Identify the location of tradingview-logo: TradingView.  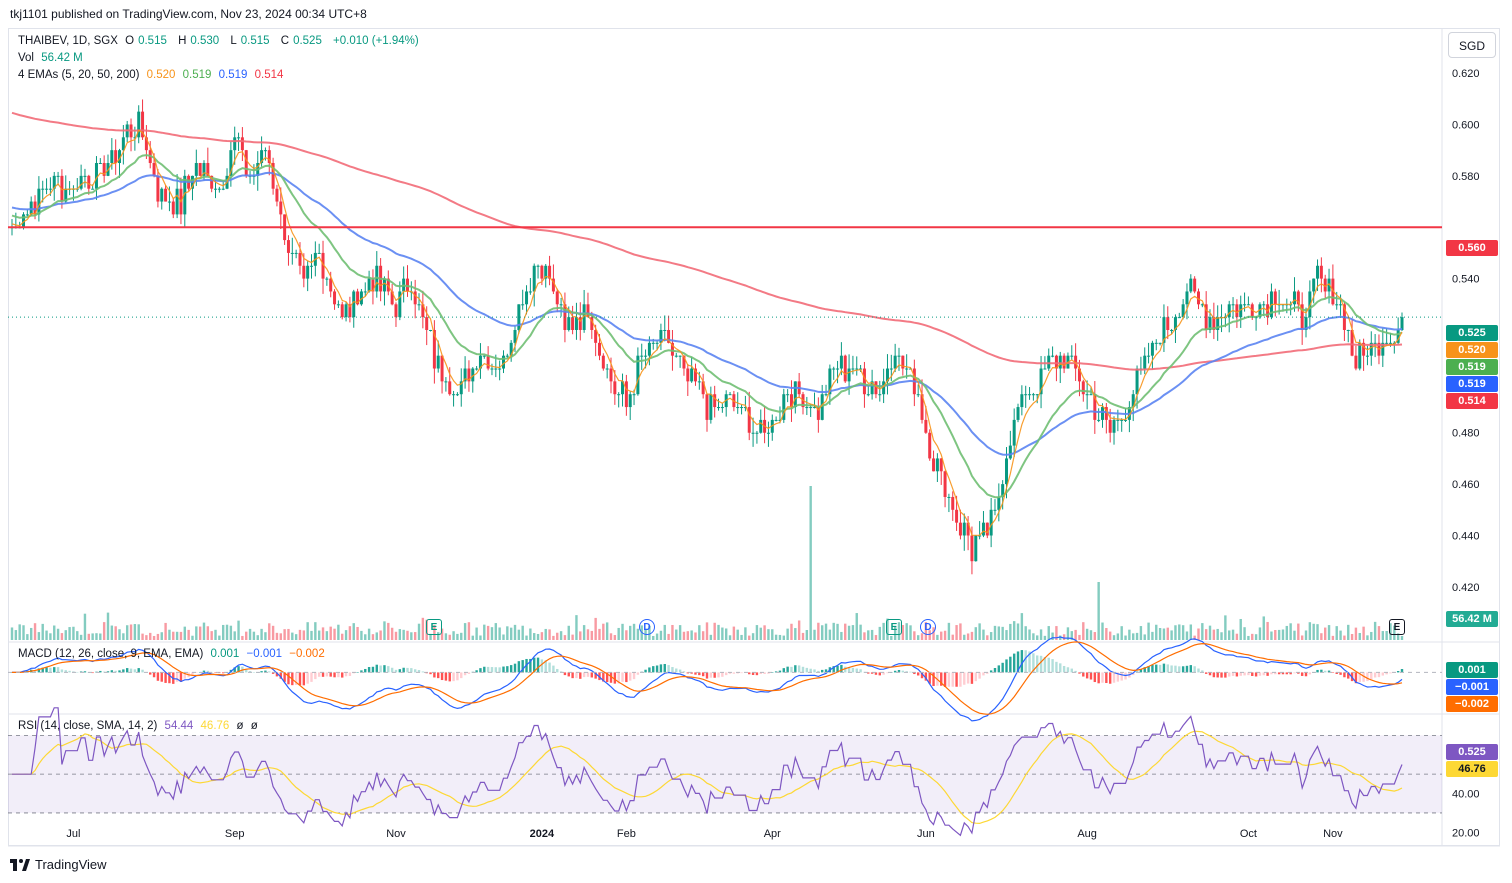
(58, 864).